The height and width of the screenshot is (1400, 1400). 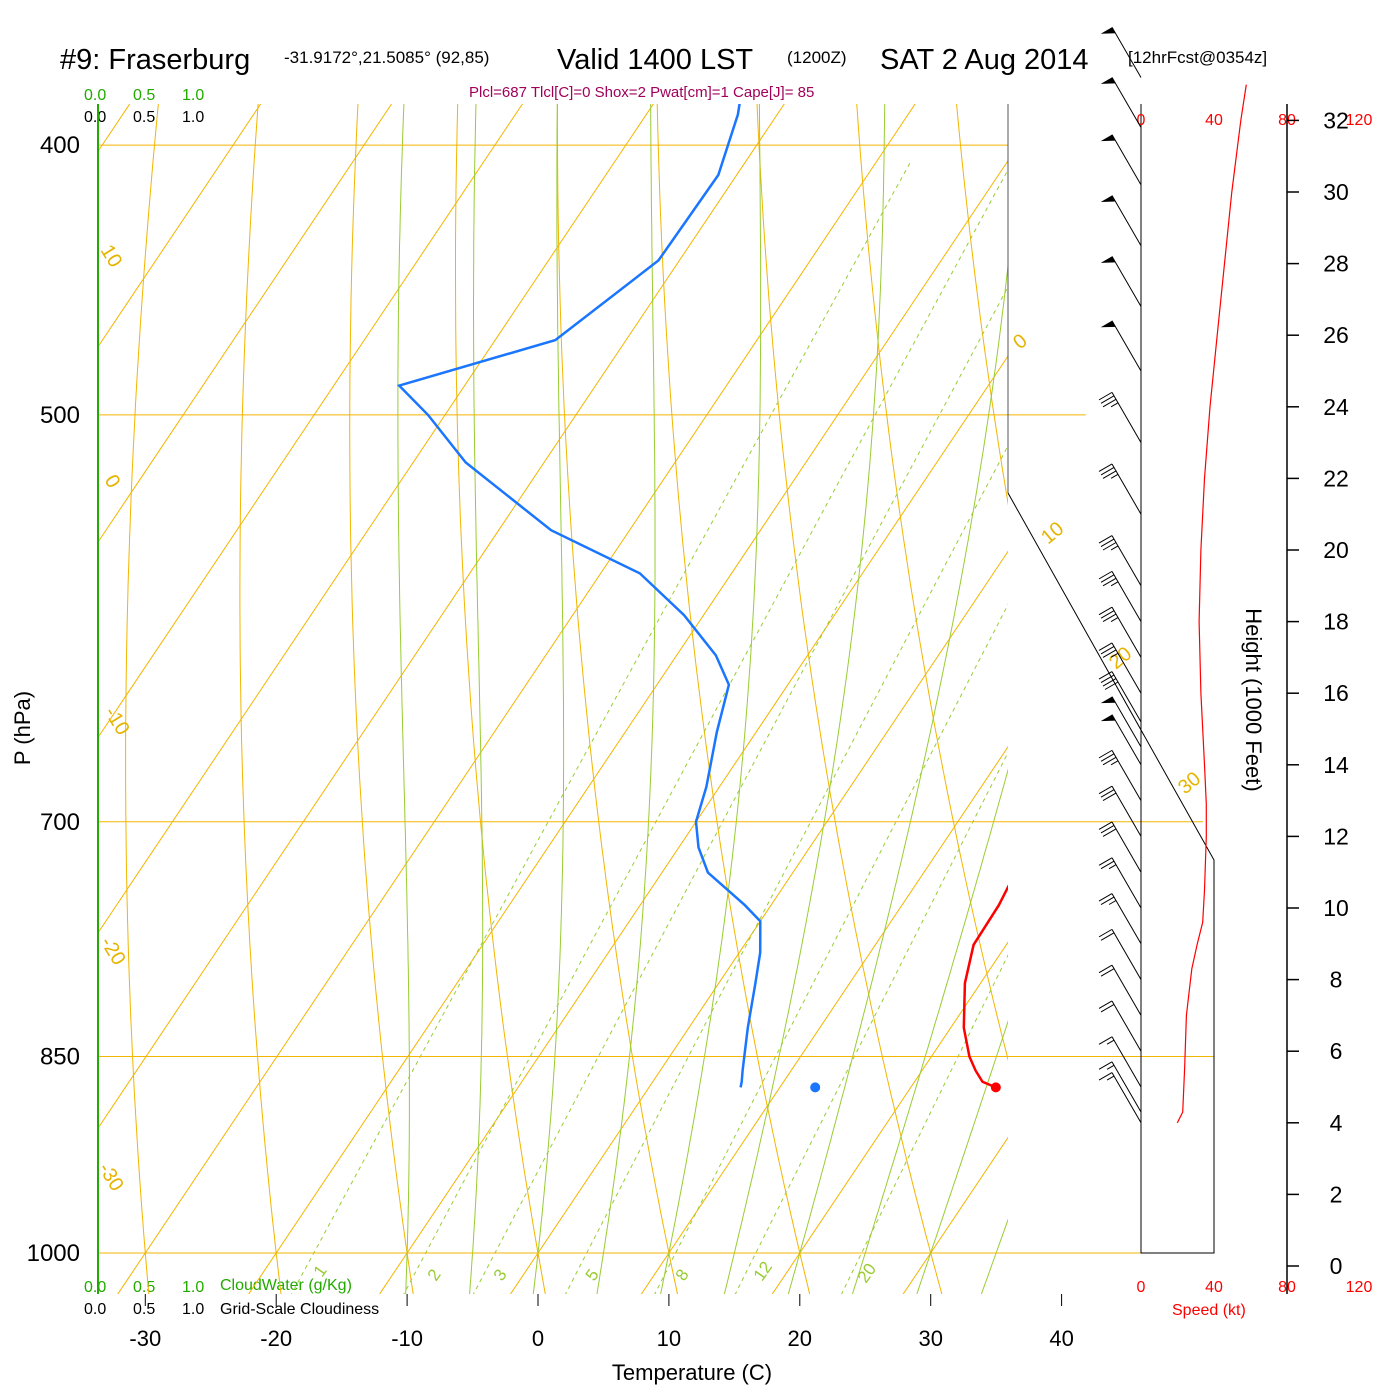 I want to click on dry-adiabat-label: 0, so click(x=112, y=481).